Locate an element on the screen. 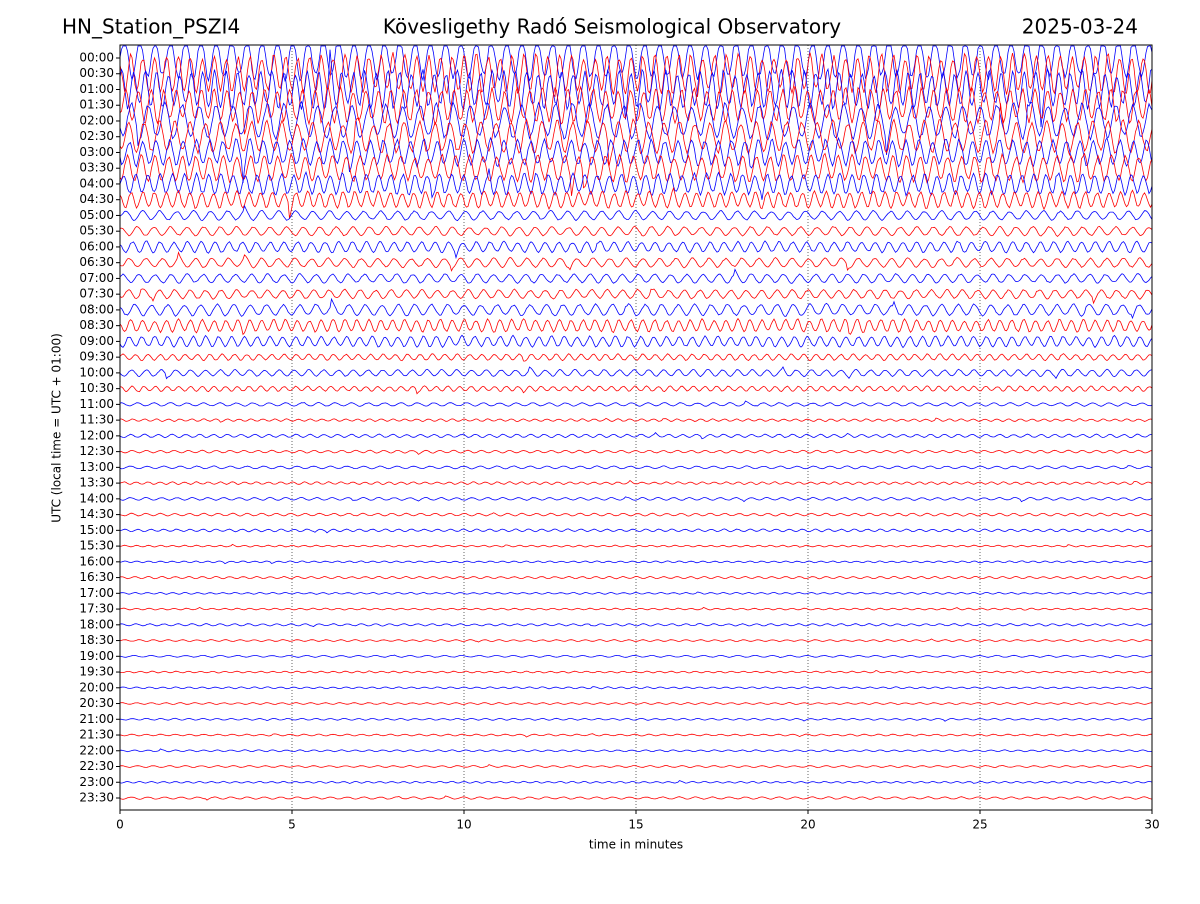  y-tick-label: 23:30 is located at coordinates (96, 798).